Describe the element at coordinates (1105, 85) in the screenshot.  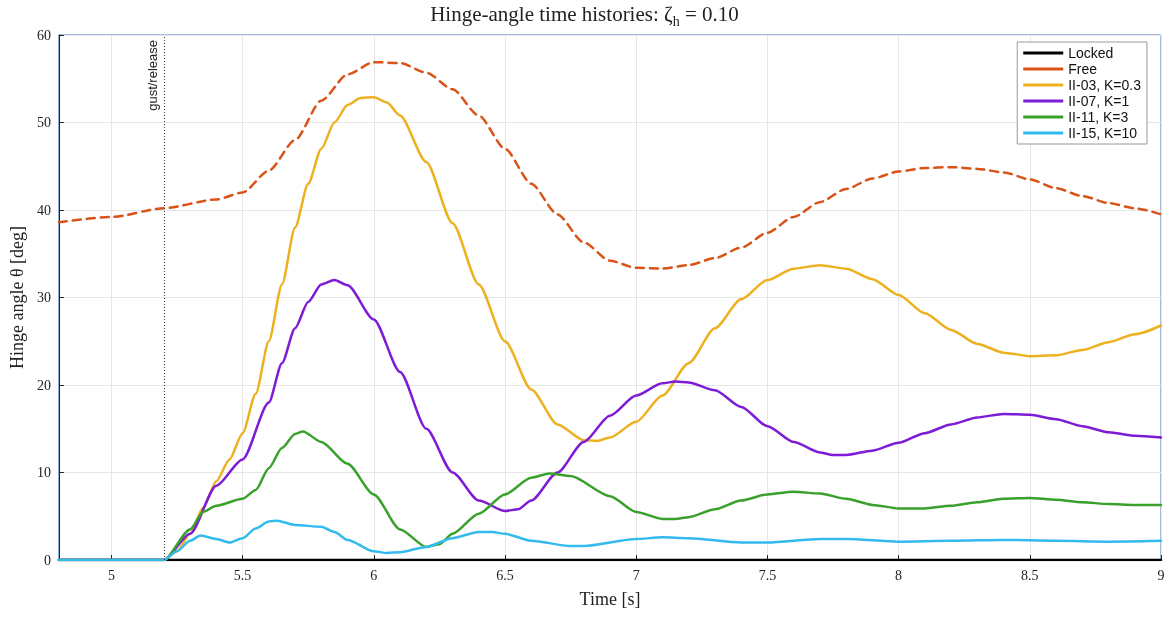
I see `legend-label: II-03, K=0.3` at that location.